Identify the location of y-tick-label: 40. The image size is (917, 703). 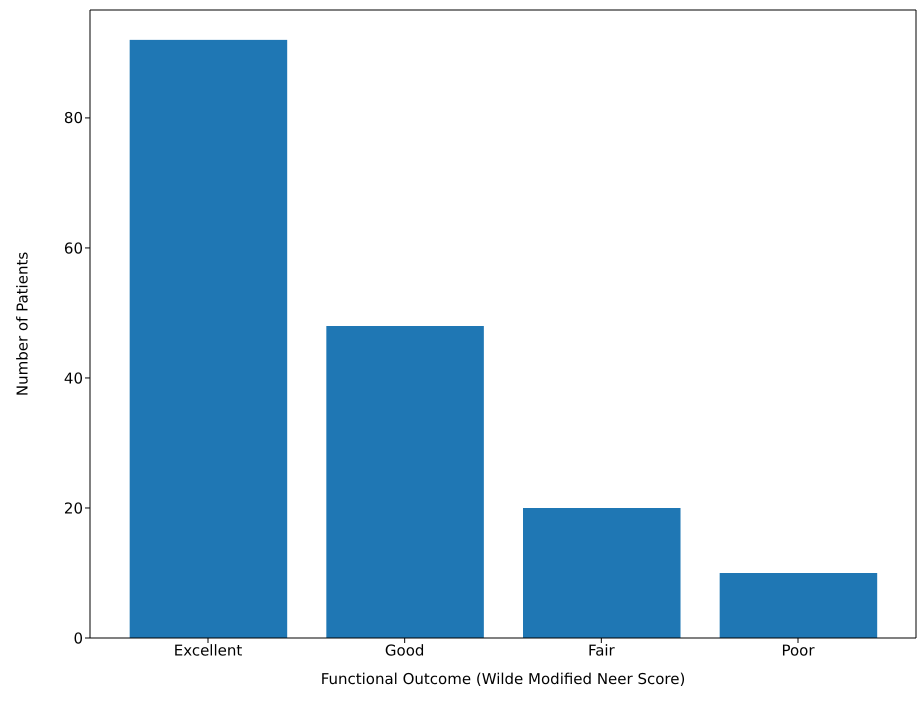
(73, 378).